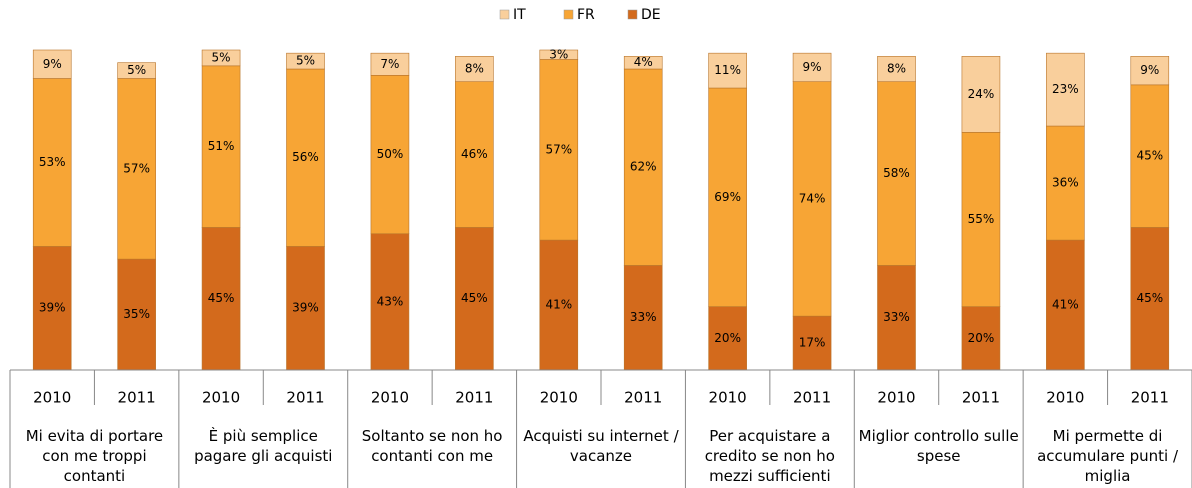  I want to click on legend-label: DE, so click(651, 15).